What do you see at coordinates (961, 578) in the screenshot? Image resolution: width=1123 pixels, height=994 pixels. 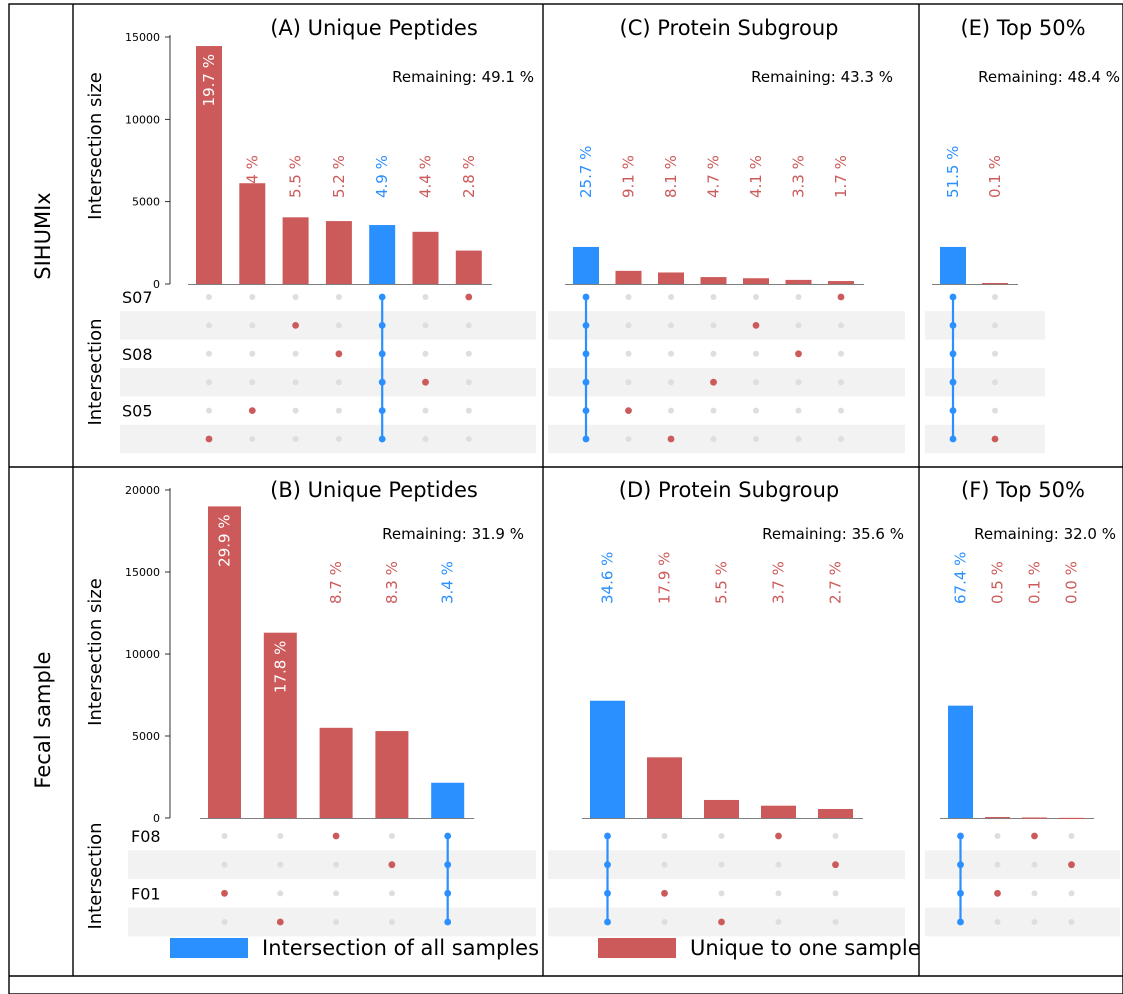 I see `percent-label: 67.4 %` at bounding box center [961, 578].